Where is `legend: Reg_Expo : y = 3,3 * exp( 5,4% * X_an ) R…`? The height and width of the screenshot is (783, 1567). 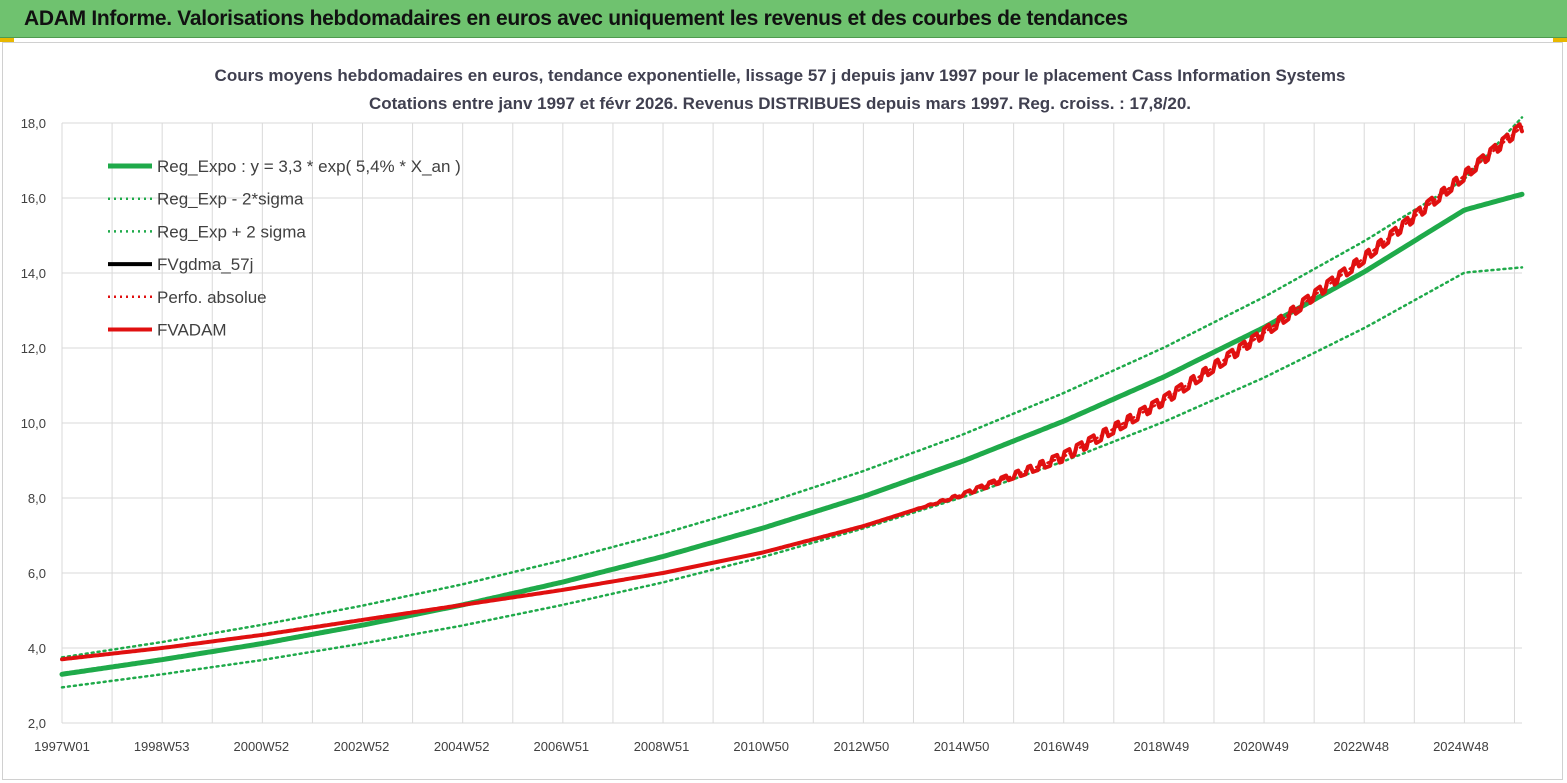 legend: Reg_Expo : y = 3,3 * exp( 5,4% * X_an ) R… is located at coordinates (284, 248).